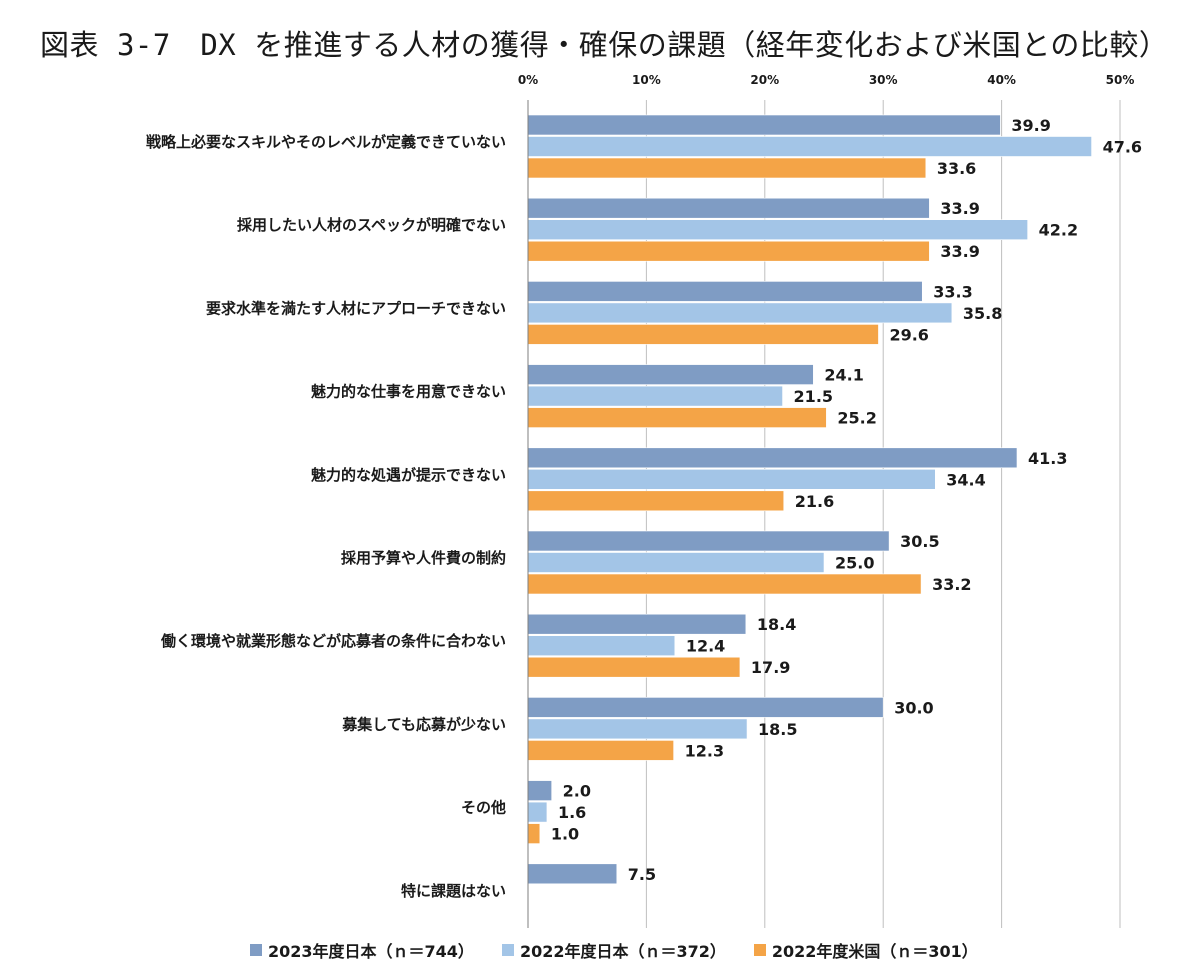  What do you see at coordinates (572, 812) in the screenshot?
I see `data-label: 1.6` at bounding box center [572, 812].